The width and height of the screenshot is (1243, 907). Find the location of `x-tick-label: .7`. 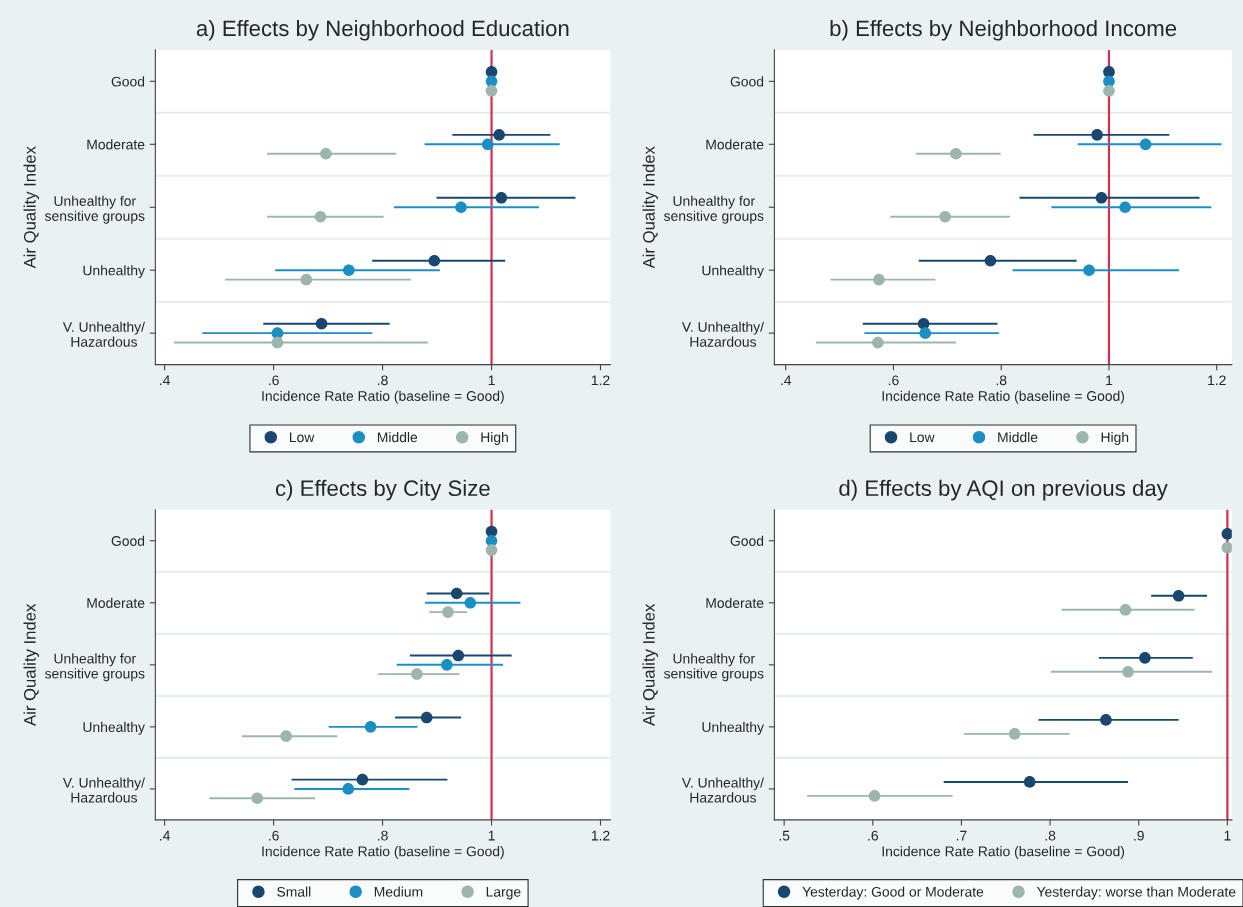

x-tick-label: .7 is located at coordinates (961, 835).